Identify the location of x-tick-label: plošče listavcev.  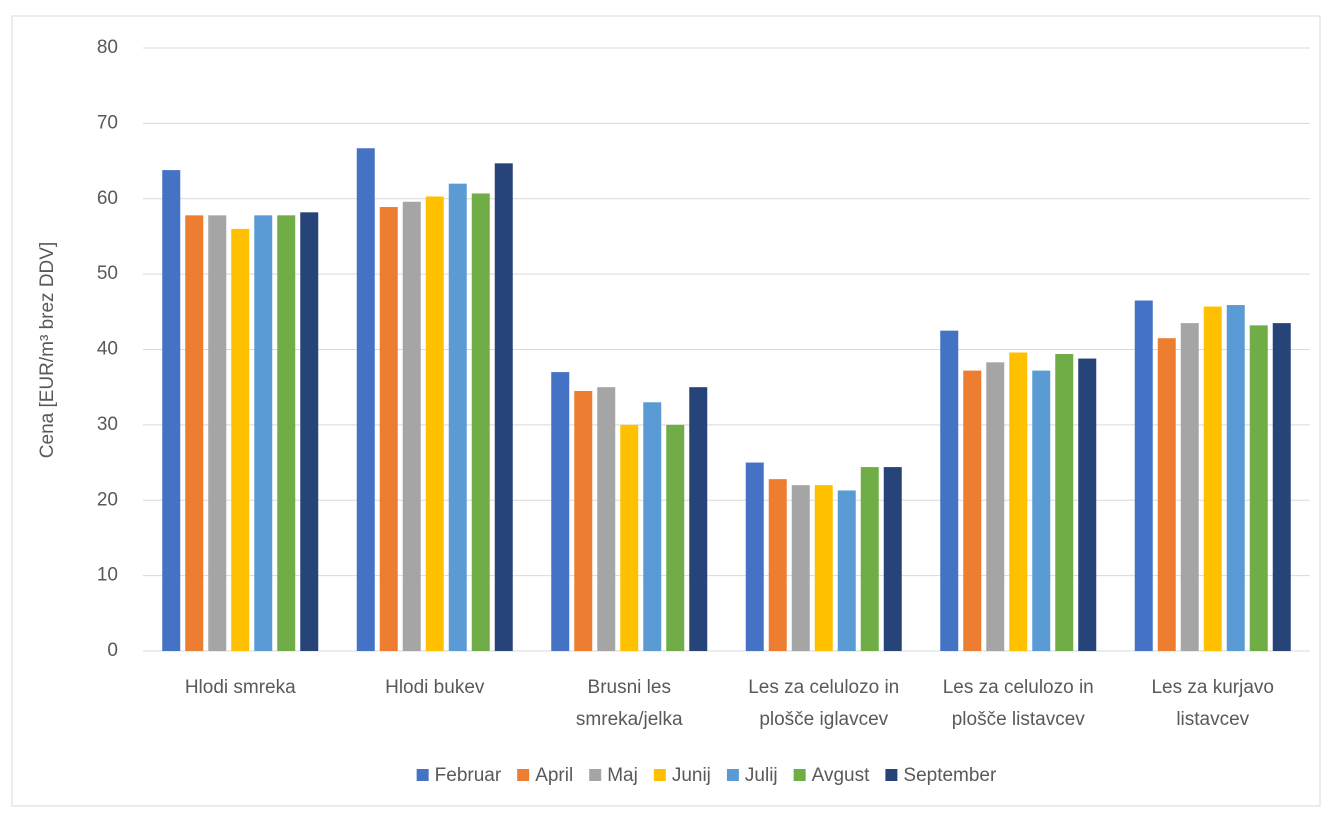
(1019, 719).